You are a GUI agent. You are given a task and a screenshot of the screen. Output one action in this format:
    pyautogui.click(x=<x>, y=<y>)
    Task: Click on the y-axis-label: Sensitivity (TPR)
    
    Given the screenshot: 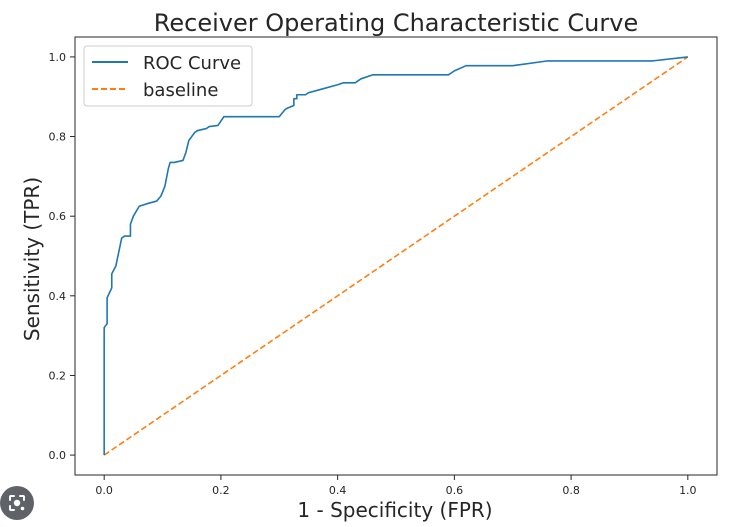 What is the action you would take?
    pyautogui.click(x=32, y=259)
    